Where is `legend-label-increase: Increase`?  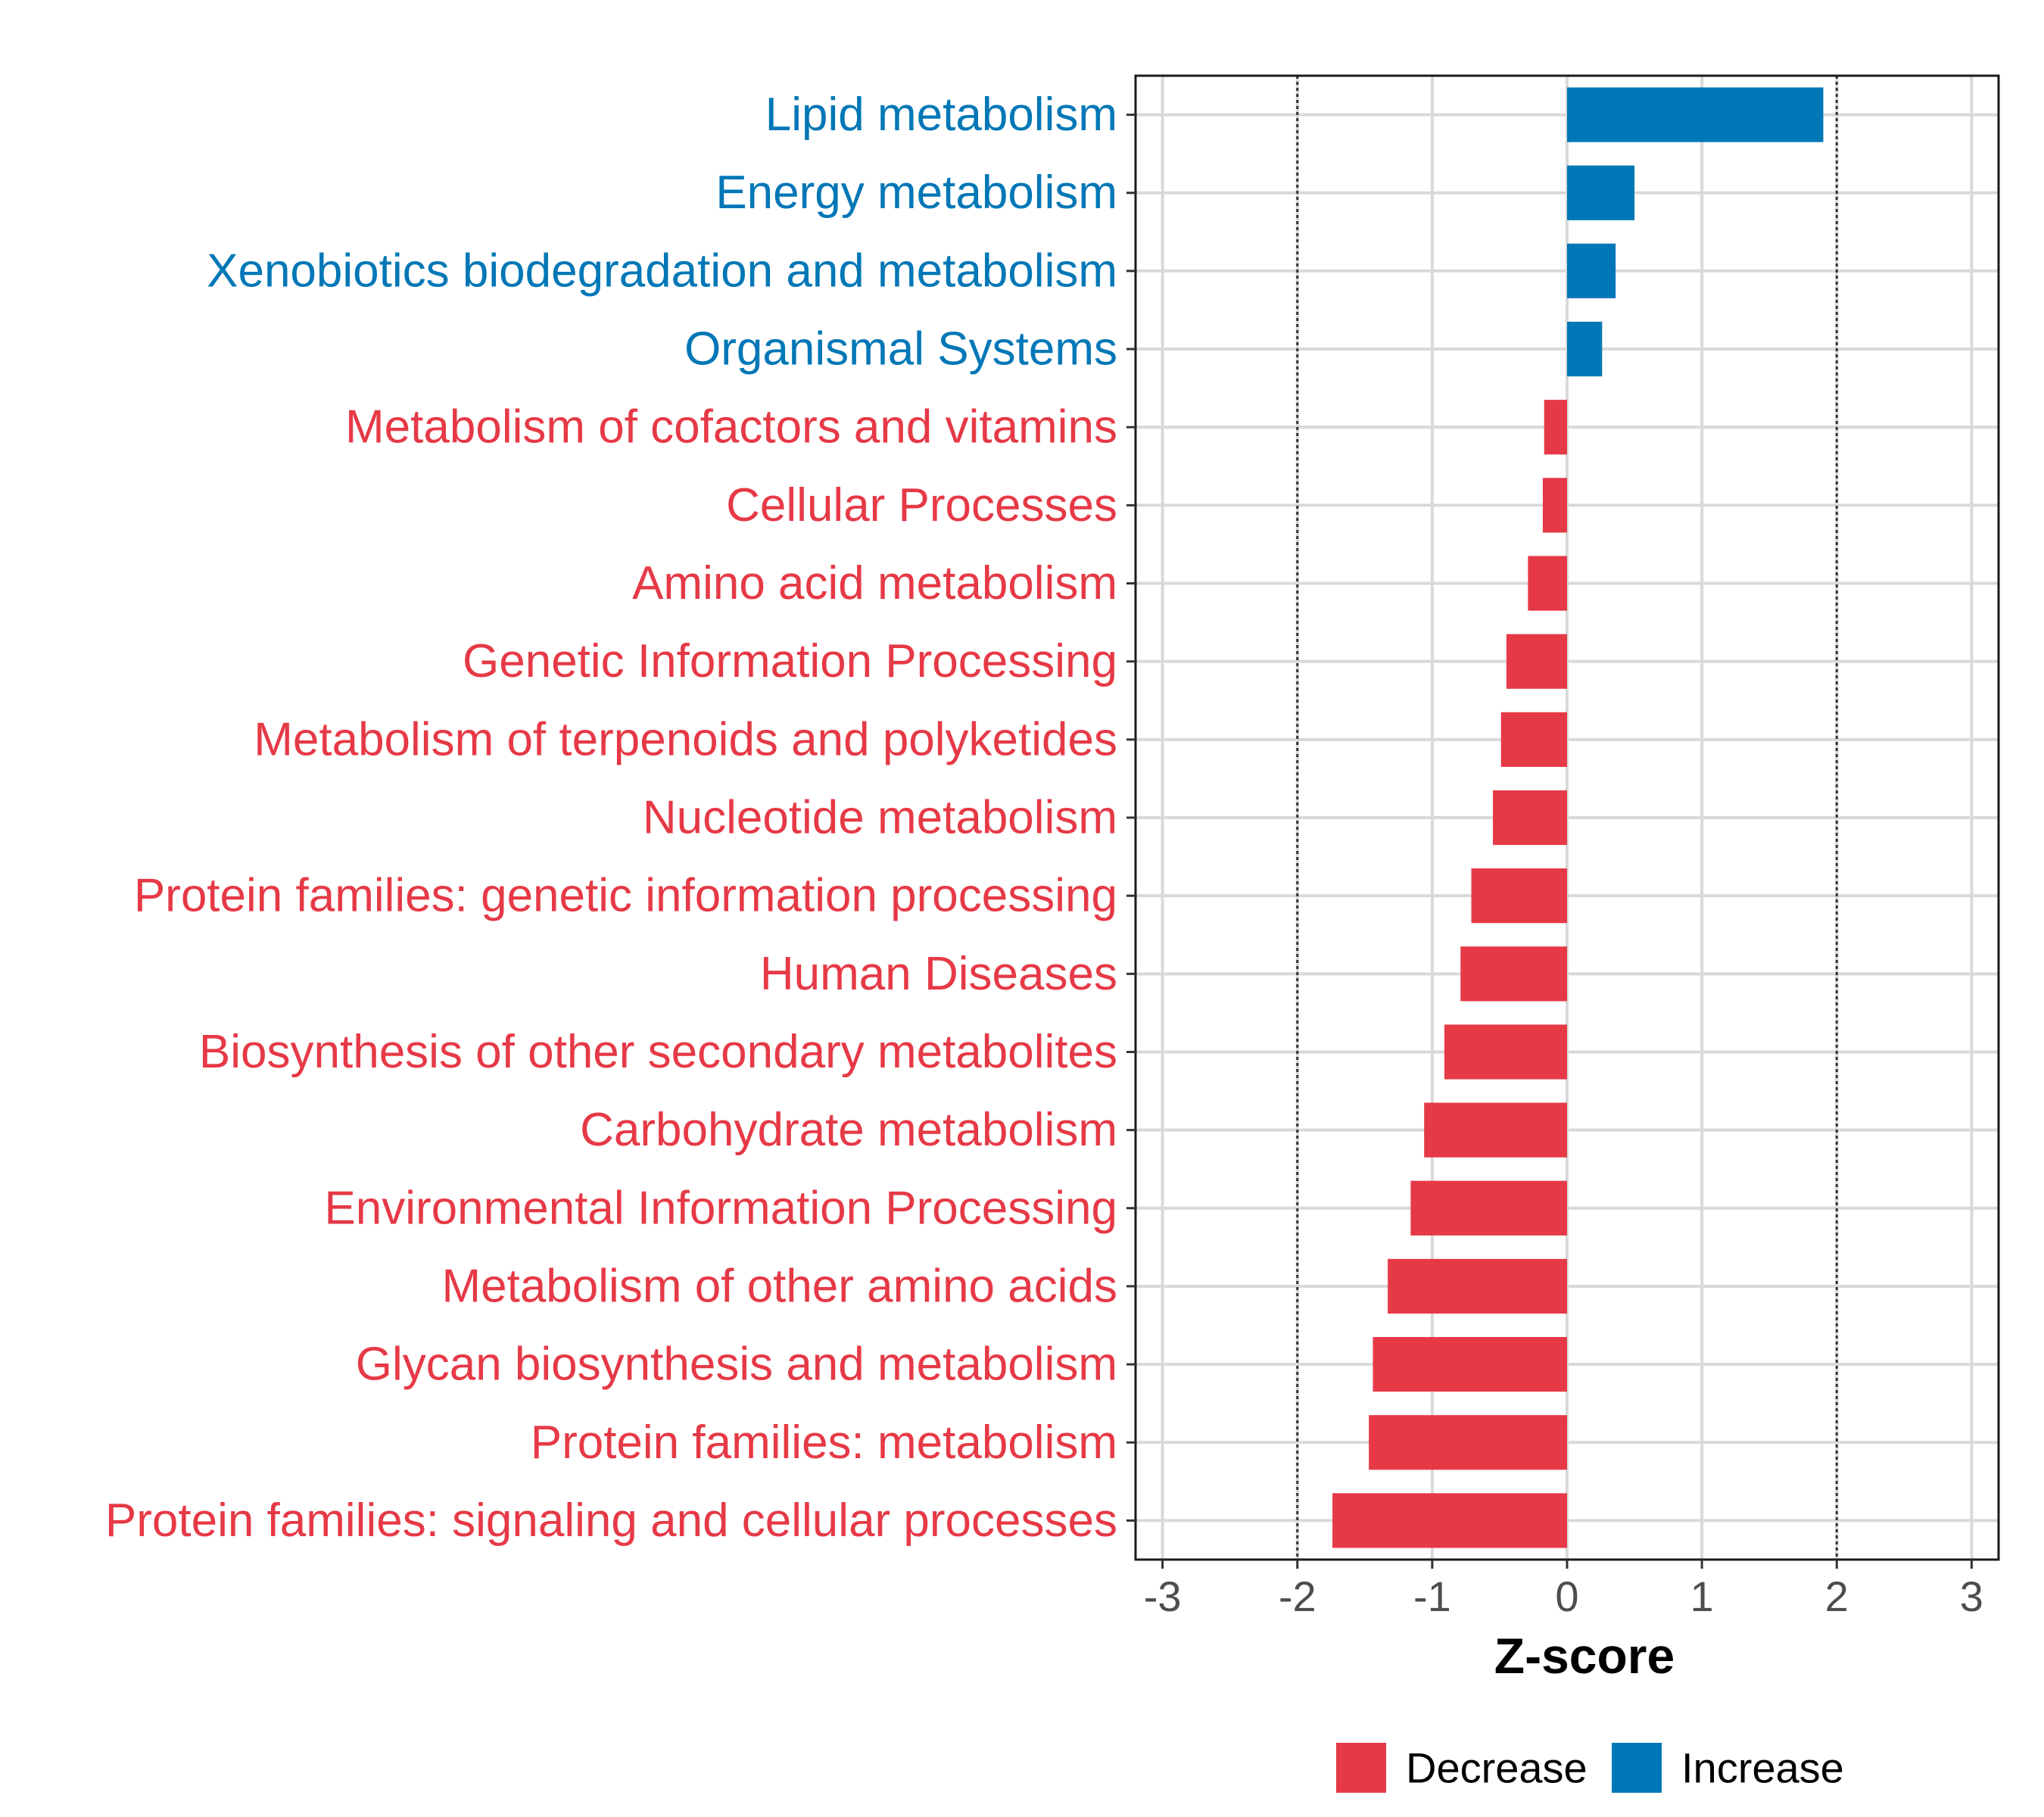
legend-label-increase: Increase is located at coordinates (1762, 1768).